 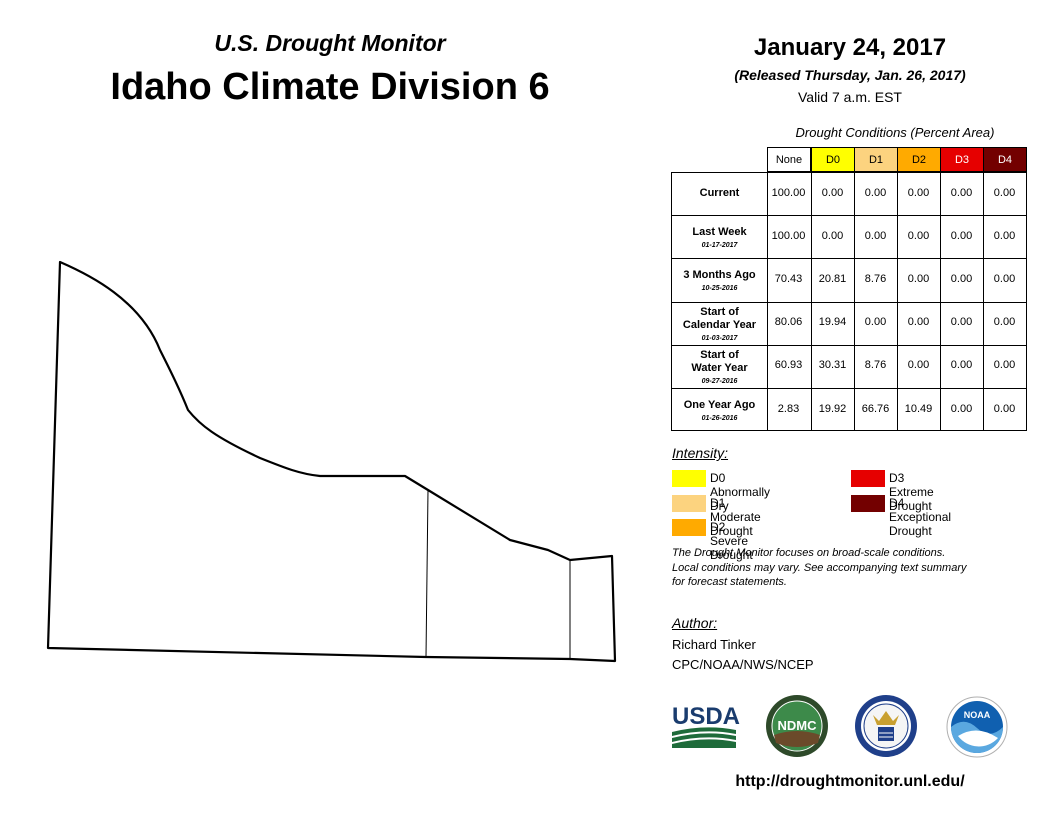 I want to click on website-url: http://droughtmonitor.unl.edu/, so click(x=850, y=781).